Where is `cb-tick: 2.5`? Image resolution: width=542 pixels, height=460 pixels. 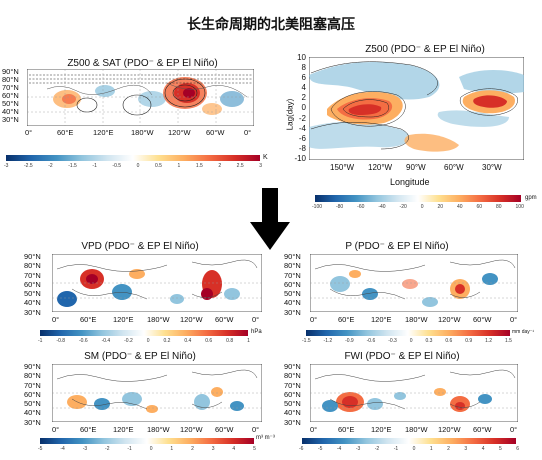 cb-tick: 2.5 is located at coordinates (240, 166).